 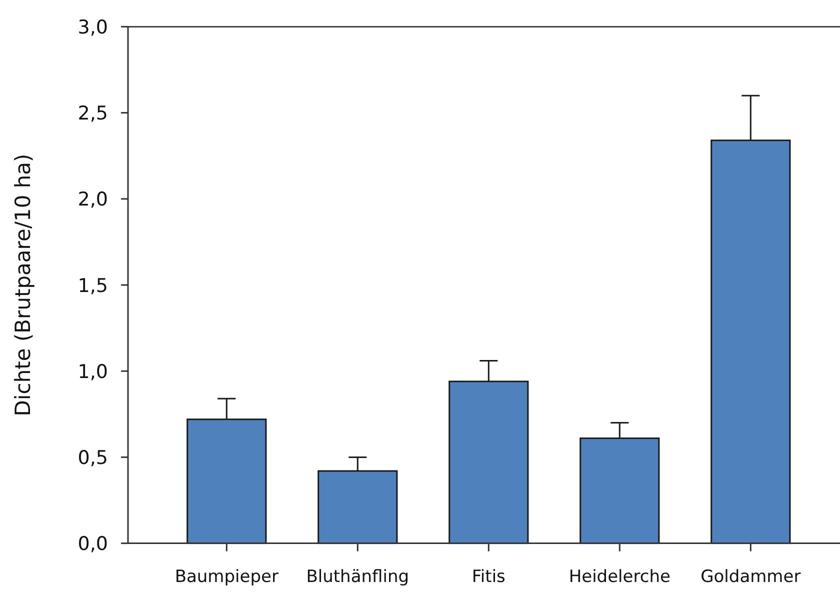 What do you see at coordinates (489, 577) in the screenshot?
I see `x-tick-label: Fitis` at bounding box center [489, 577].